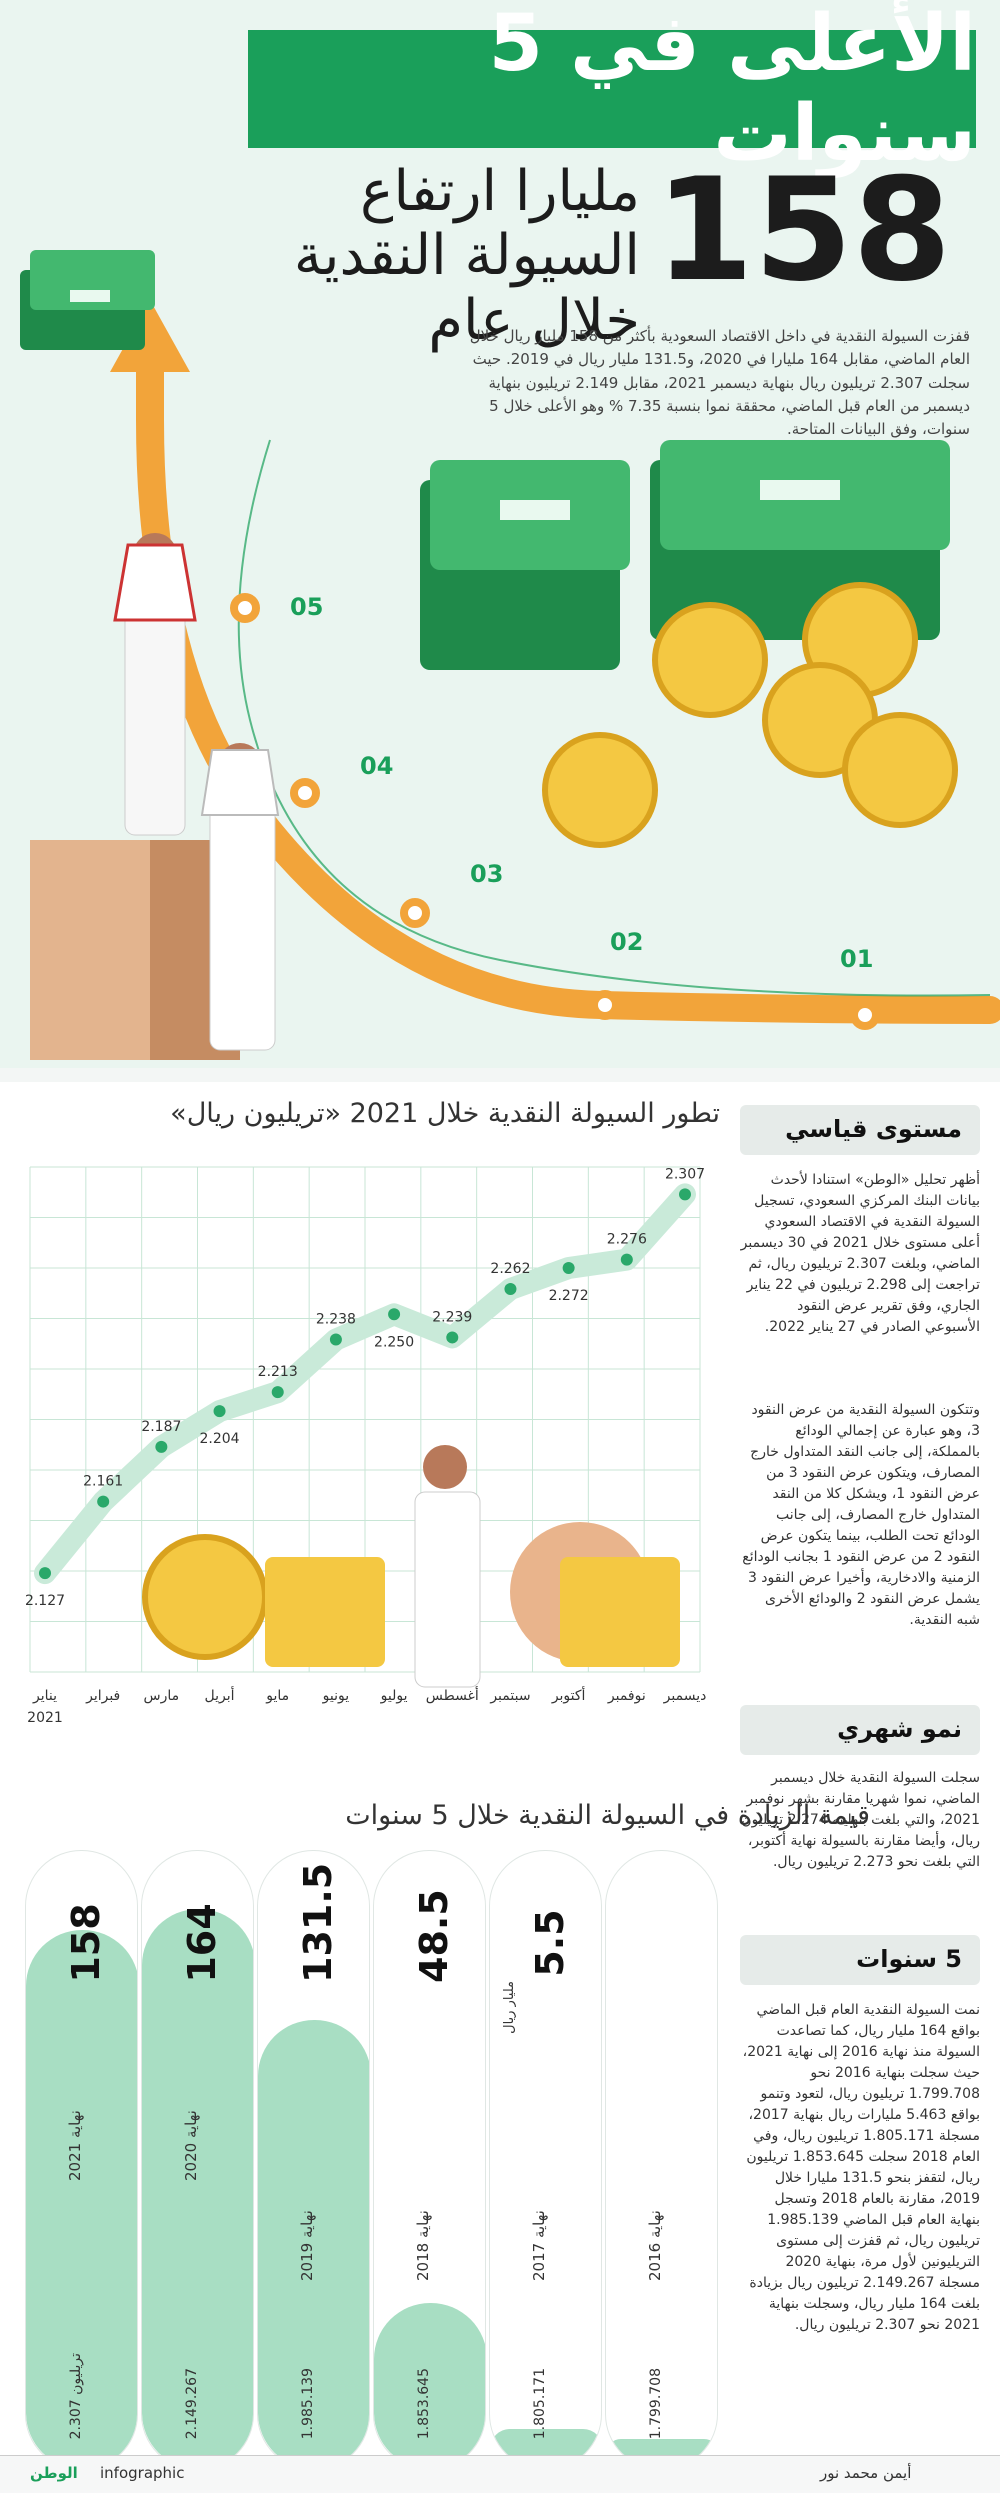 The width and height of the screenshot is (1000, 2493). What do you see at coordinates (500, 2474) in the screenshot?
I see `footer: الوطن infographic أيمن محمد نور` at bounding box center [500, 2474].